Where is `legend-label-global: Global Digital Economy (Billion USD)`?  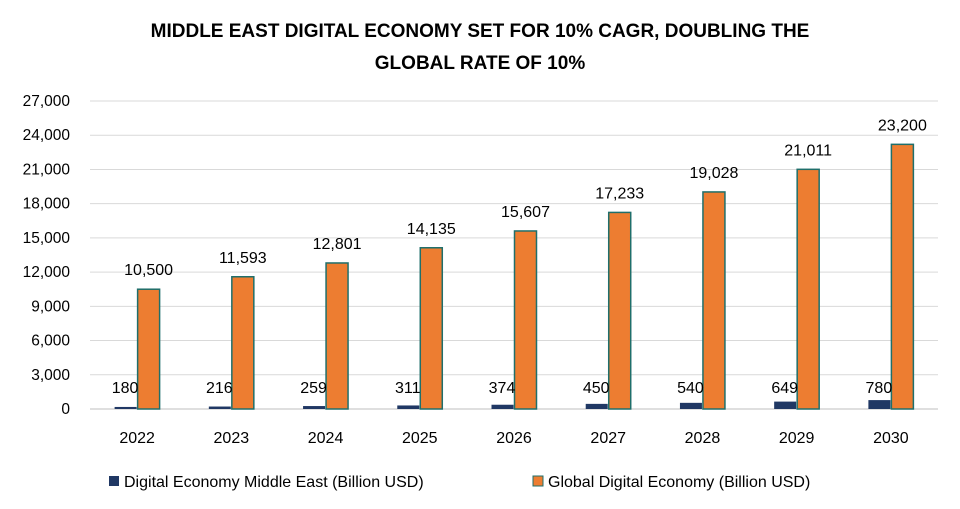 legend-label-global: Global Digital Economy (Billion USD) is located at coordinates (679, 482).